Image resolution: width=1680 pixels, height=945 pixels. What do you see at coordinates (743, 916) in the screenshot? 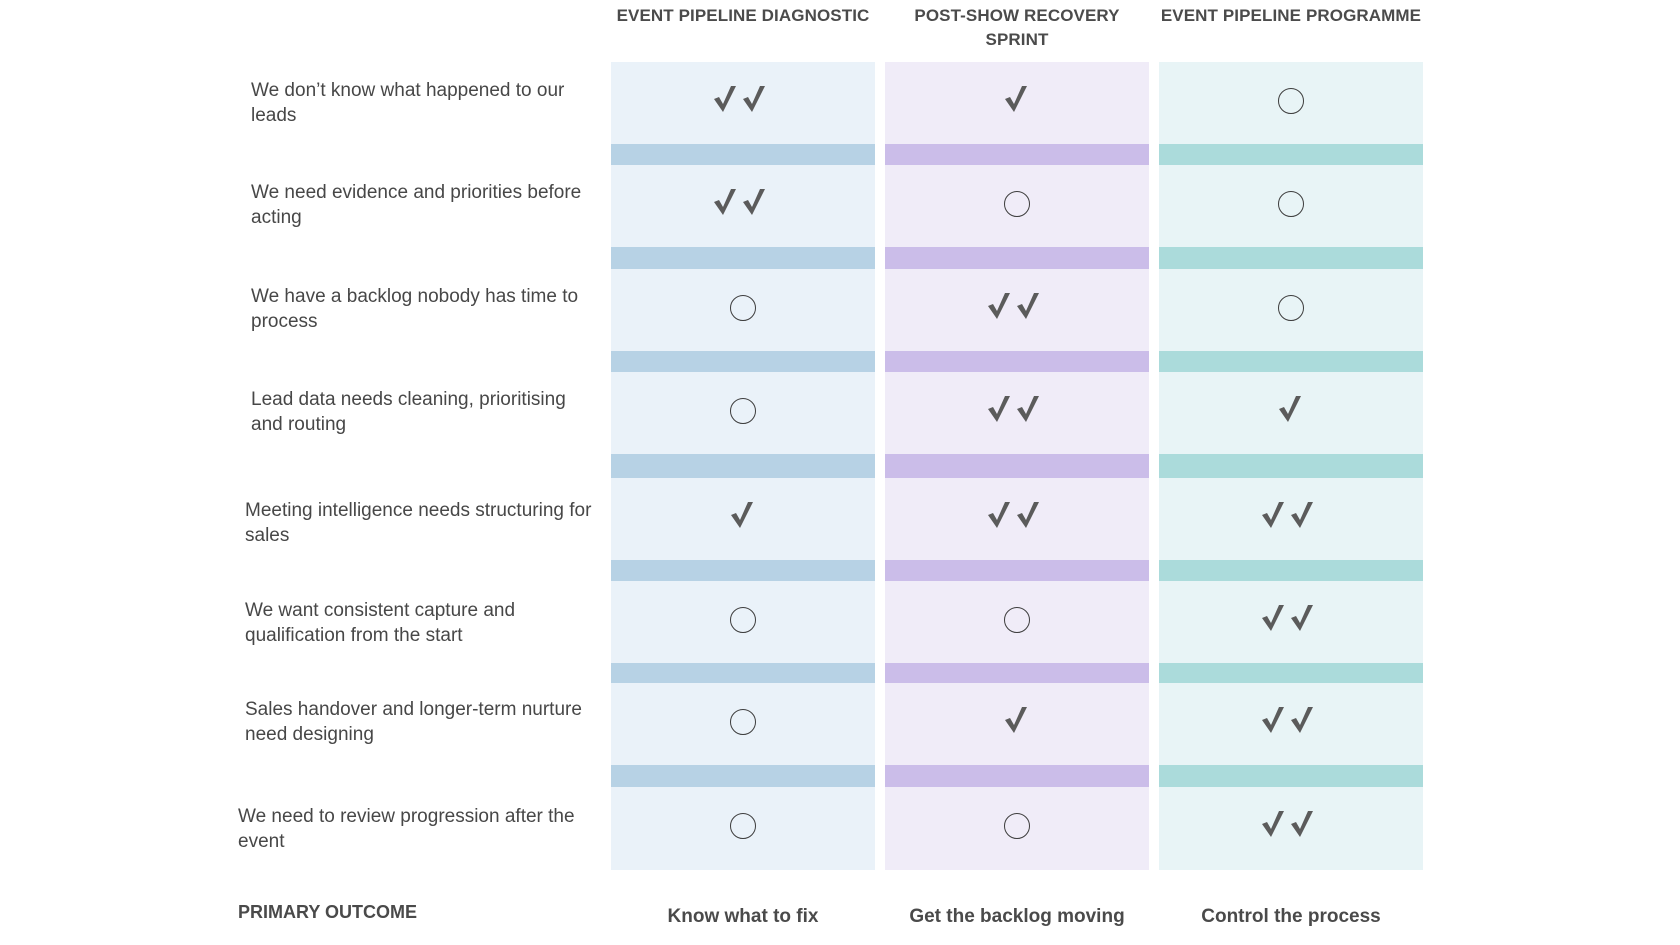
I see `outcome-diagnostic: Know what to fix` at bounding box center [743, 916].